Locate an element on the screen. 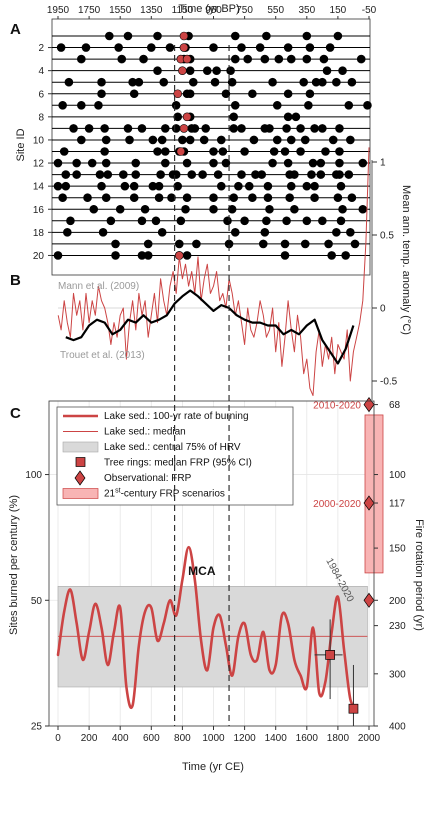 The image size is (431, 831). panel-letter-c: C is located at coordinates (15, 413).